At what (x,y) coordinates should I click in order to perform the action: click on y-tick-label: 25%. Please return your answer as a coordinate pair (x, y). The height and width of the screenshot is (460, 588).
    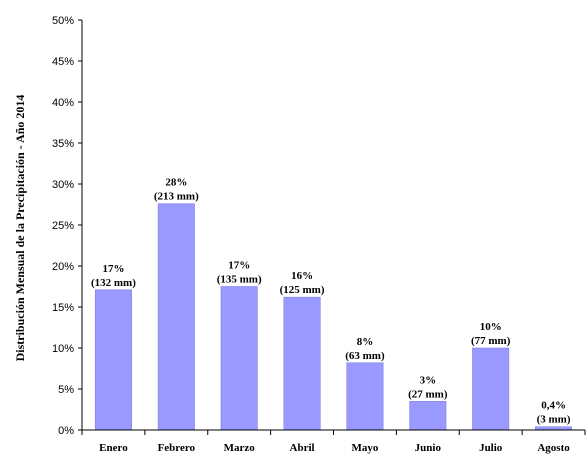
    Looking at the image, I should click on (63, 226).